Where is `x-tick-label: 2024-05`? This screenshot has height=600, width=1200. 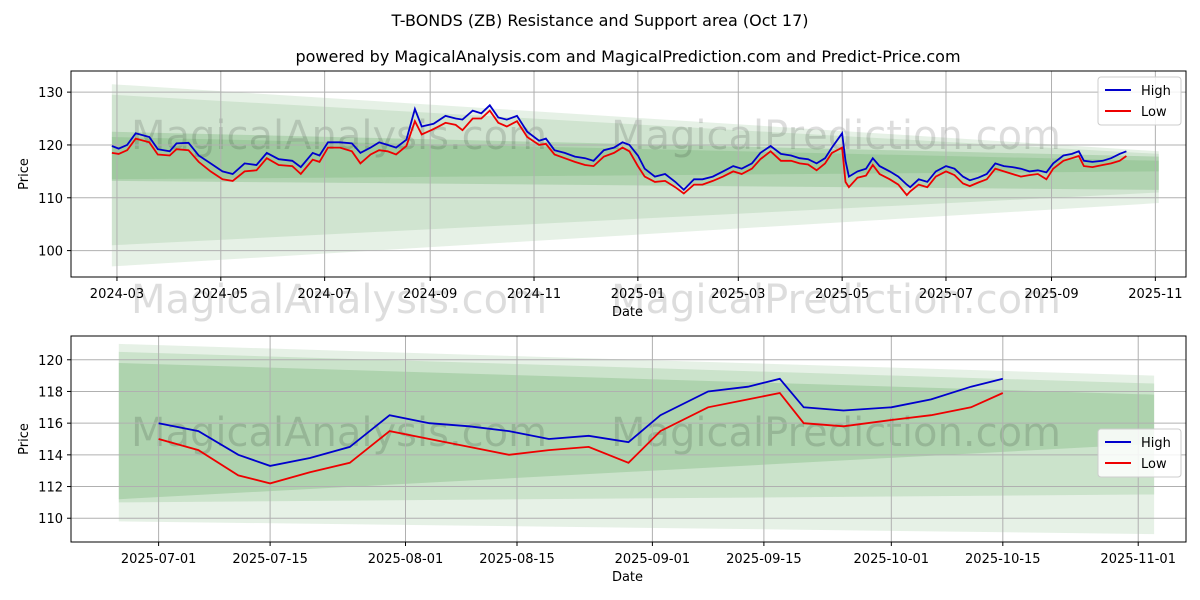 x-tick-label: 2024-05 is located at coordinates (221, 294).